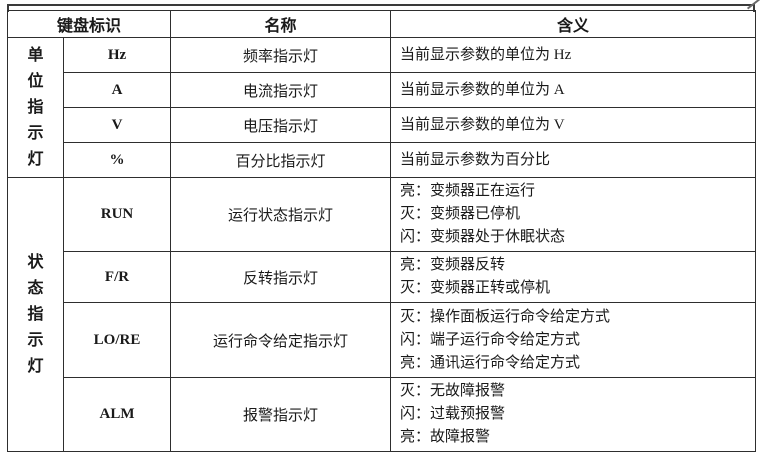 The width and height of the screenshot is (761, 455). I want to click on indicator-meaning: 灭：操作面板运行命令给定方式 闪：端子运行命令给定方式 亮：通讯运行命令给定方式, so click(573, 340).